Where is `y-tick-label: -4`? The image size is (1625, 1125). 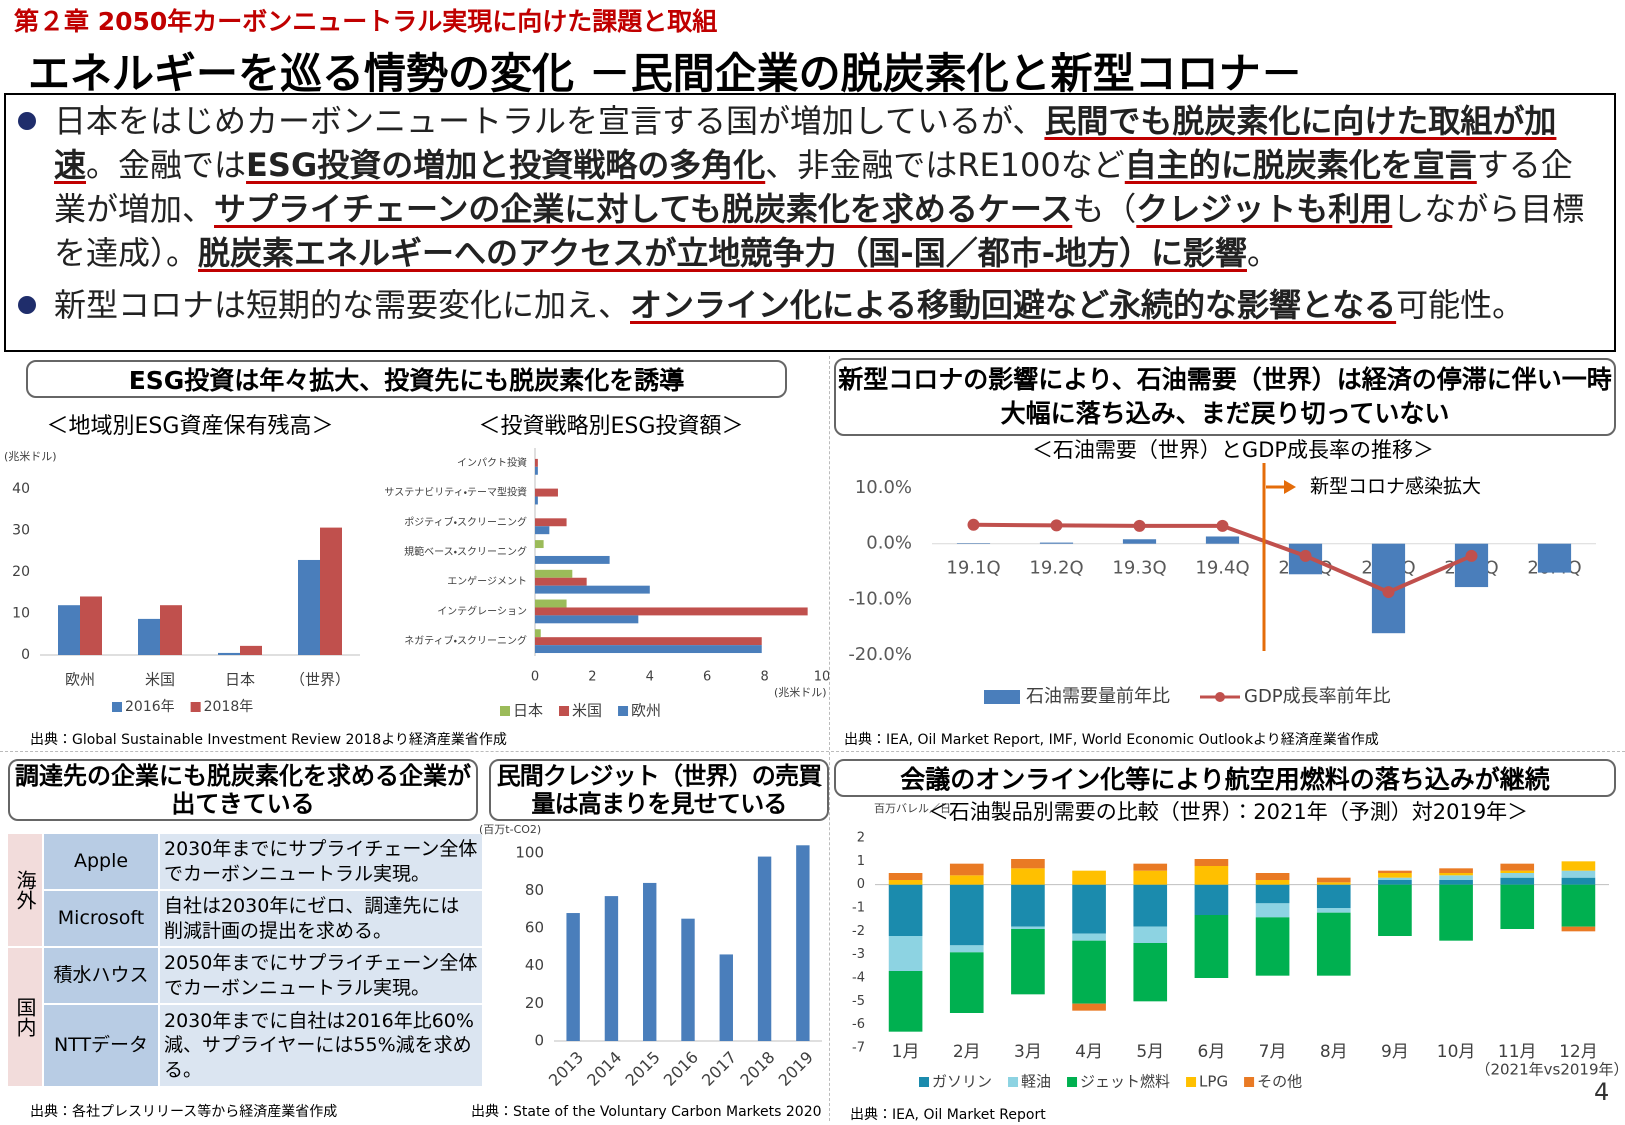
y-tick-label: -4 is located at coordinates (858, 978).